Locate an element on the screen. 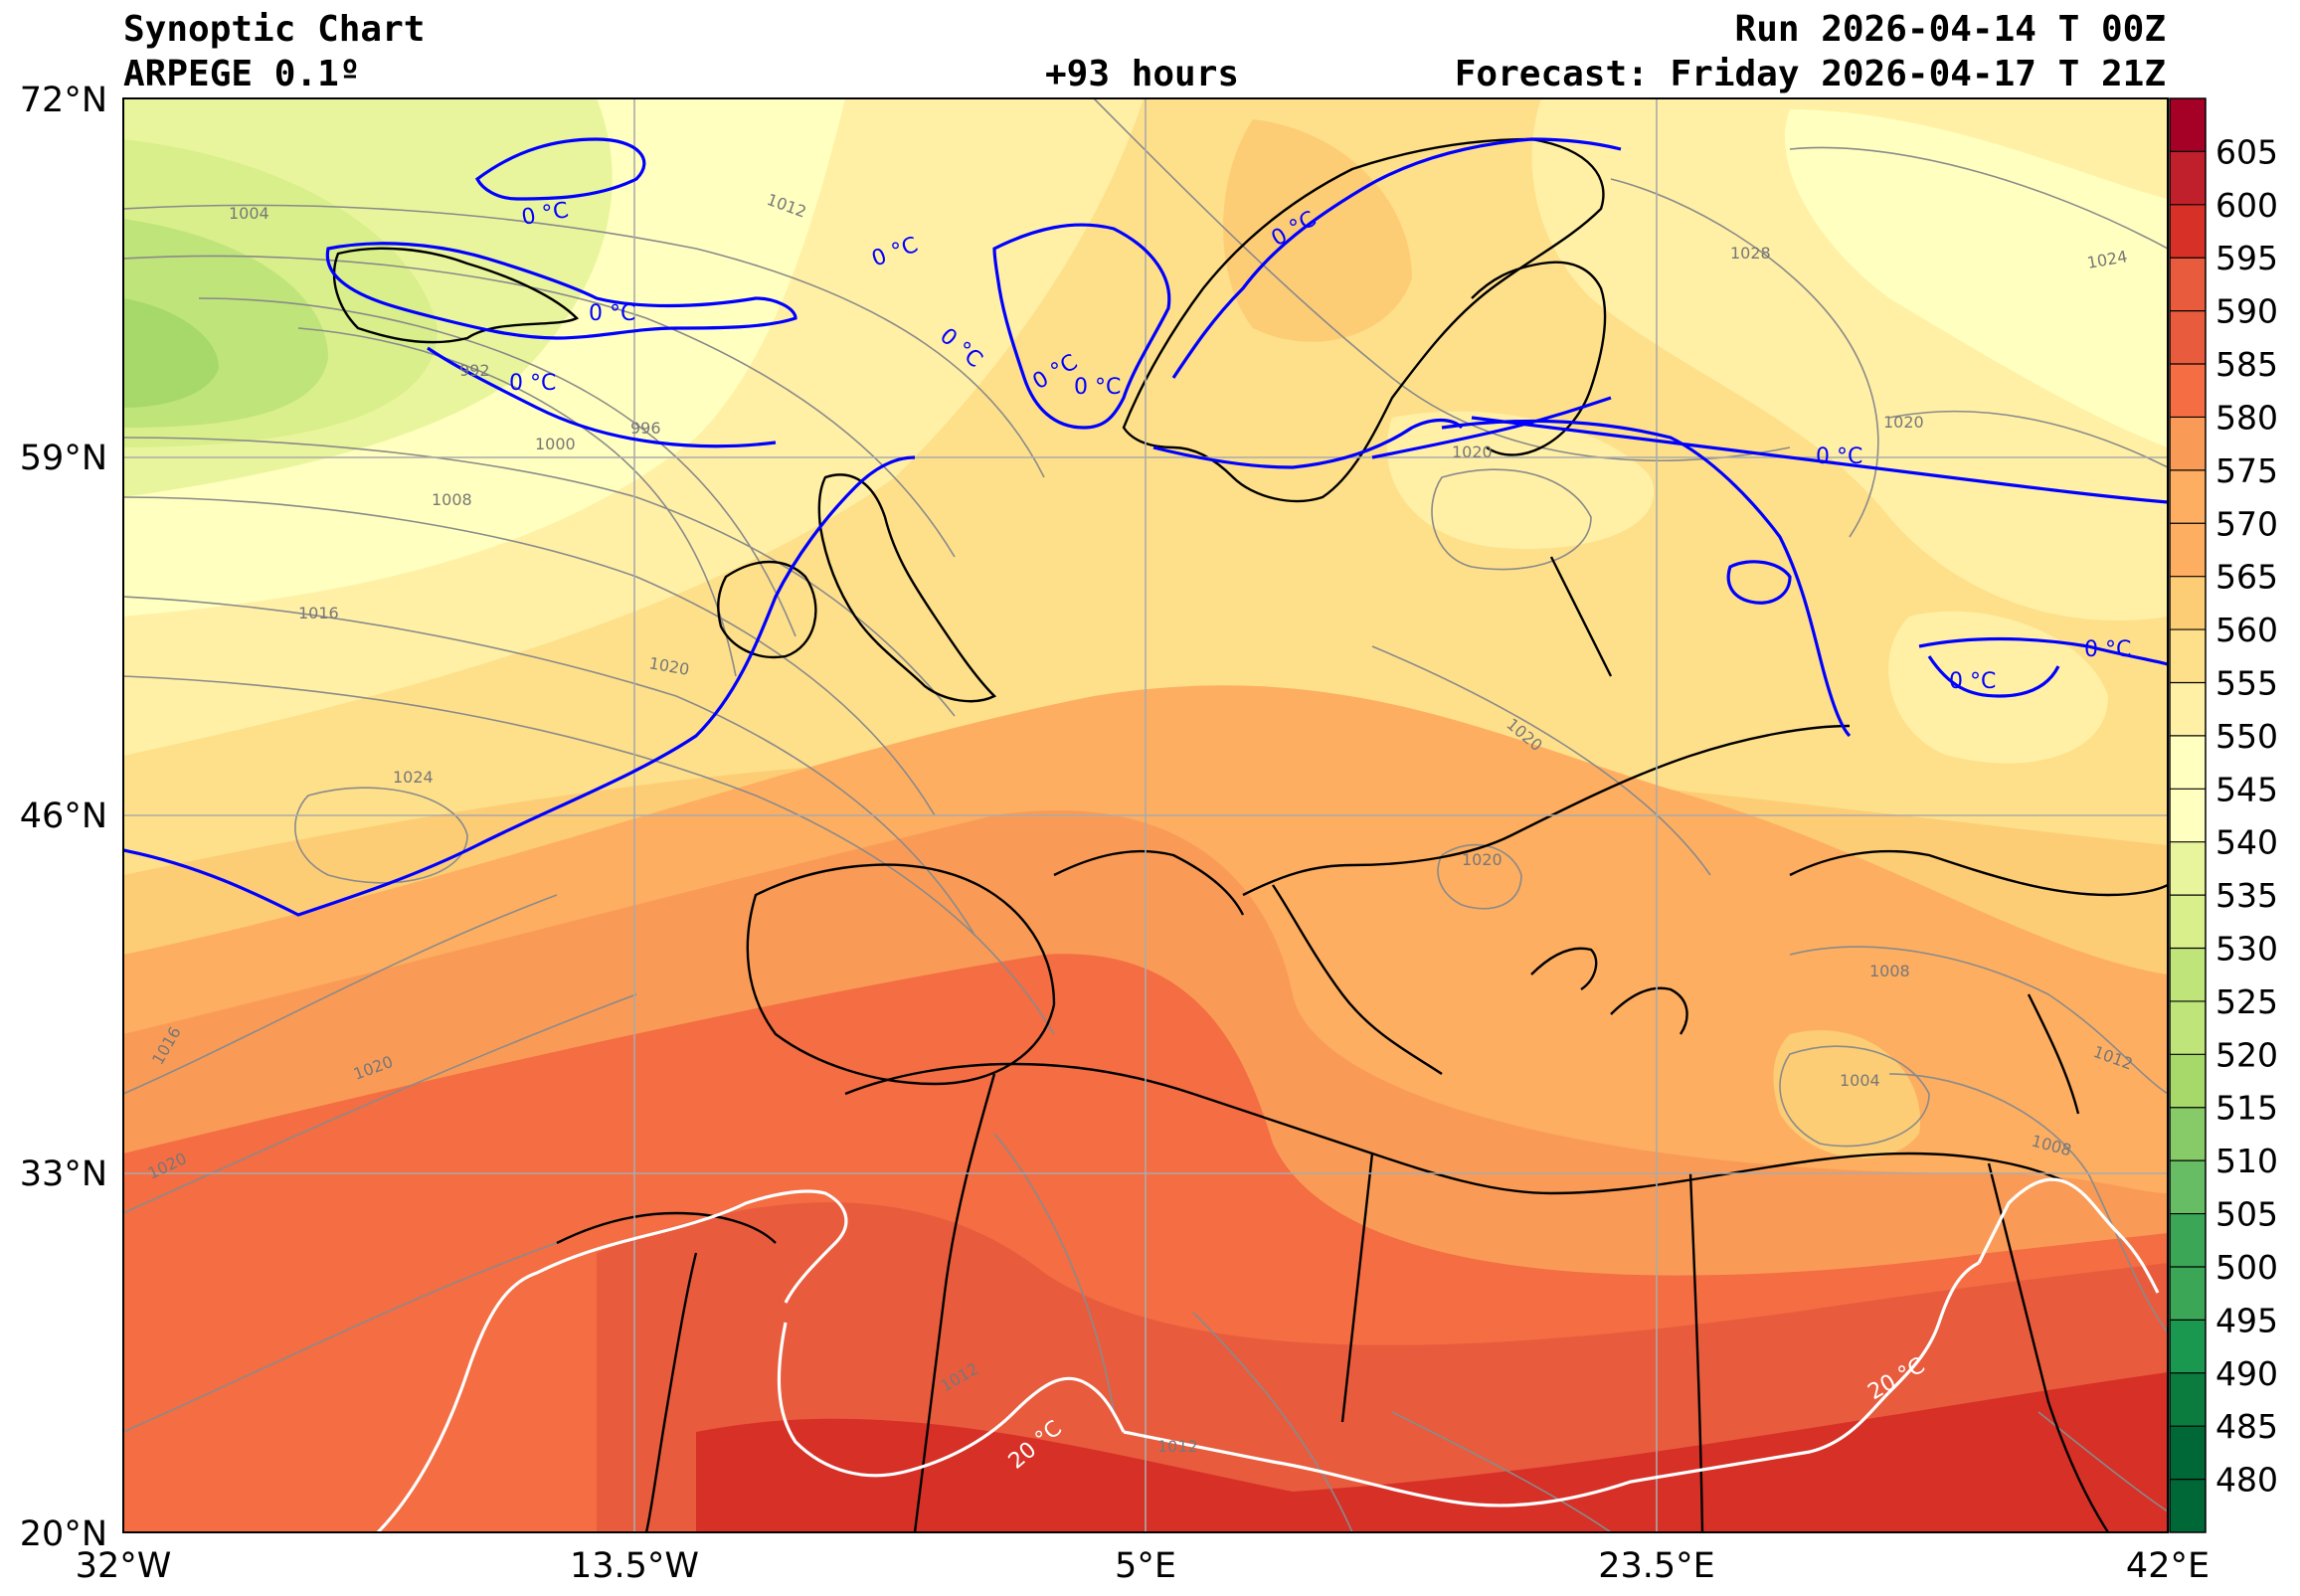  isobar-label: 1024 is located at coordinates (414, 778).